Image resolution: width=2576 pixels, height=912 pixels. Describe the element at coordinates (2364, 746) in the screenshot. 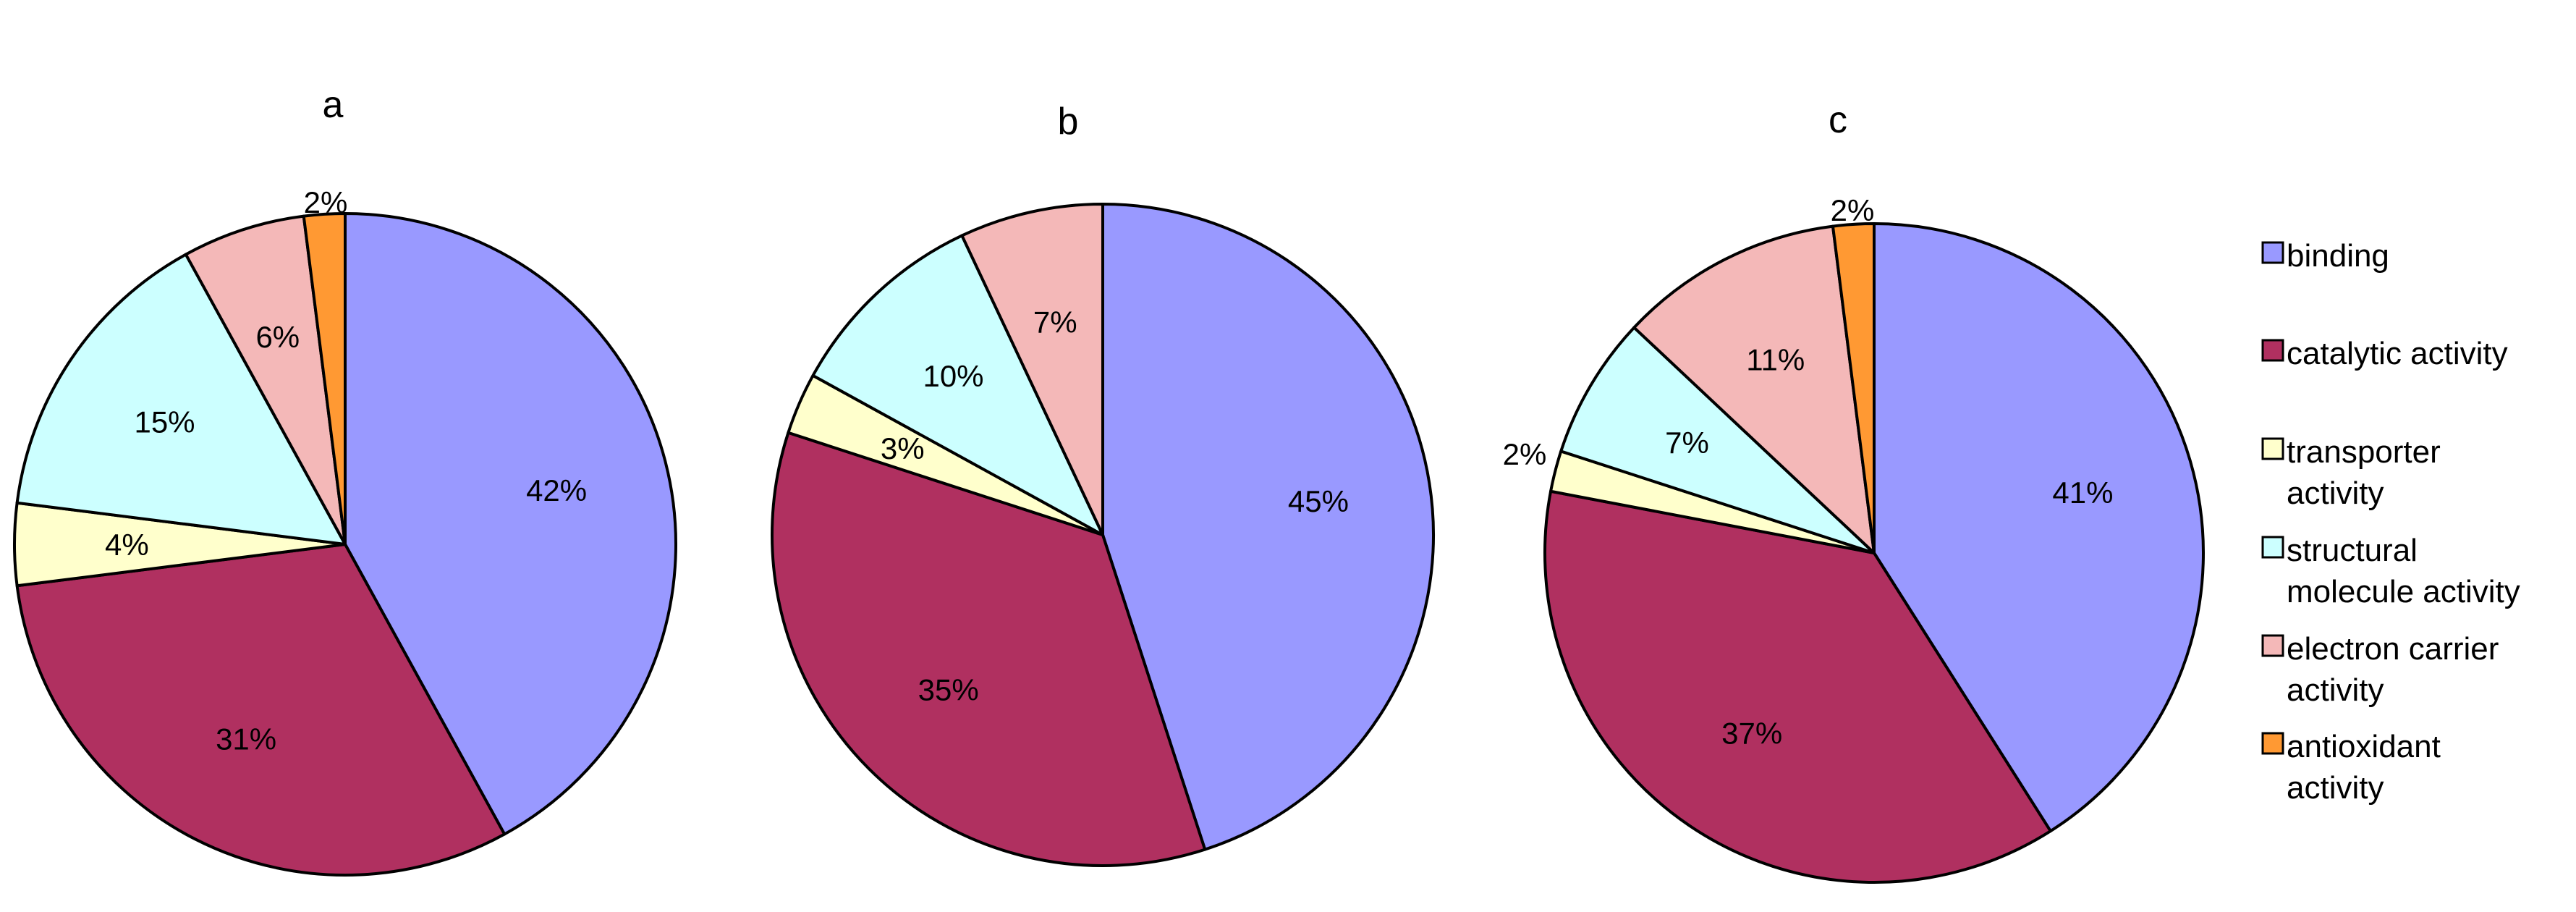

I see `legend-label: antioxidant` at that location.